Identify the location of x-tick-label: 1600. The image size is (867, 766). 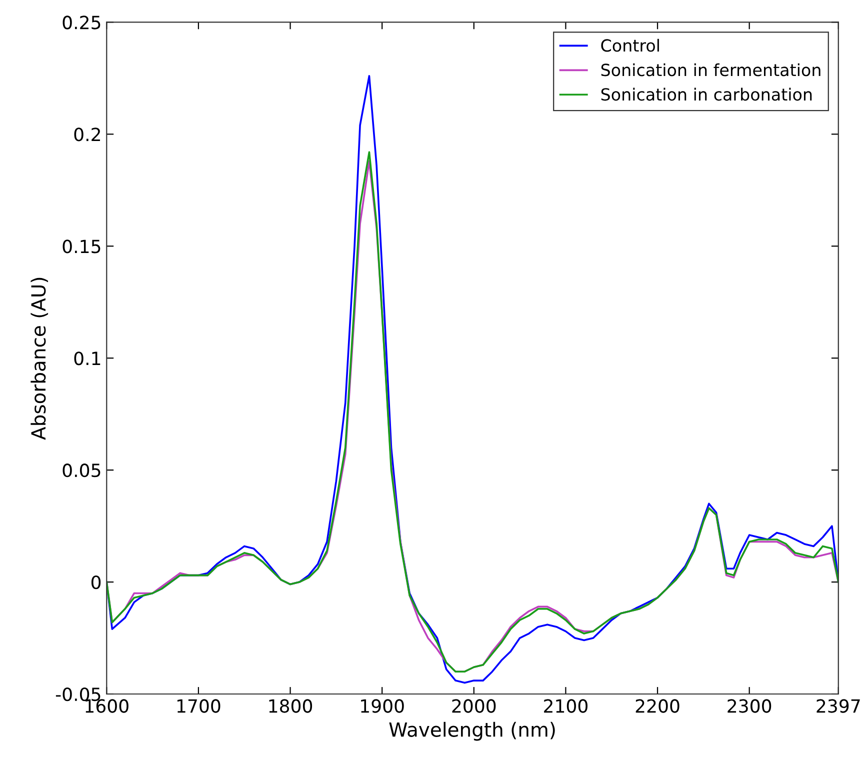
(107, 706).